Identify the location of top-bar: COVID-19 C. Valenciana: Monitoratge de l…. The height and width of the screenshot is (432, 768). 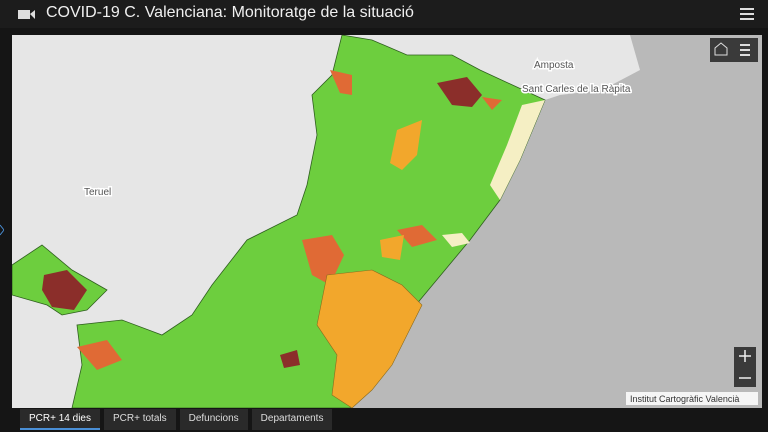
(384, 14).